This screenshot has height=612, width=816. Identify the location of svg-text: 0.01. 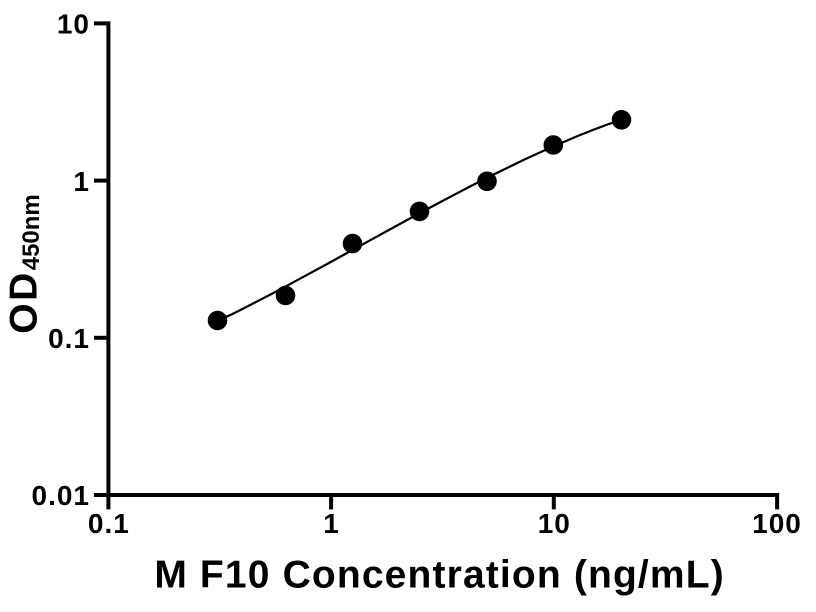
(61, 495).